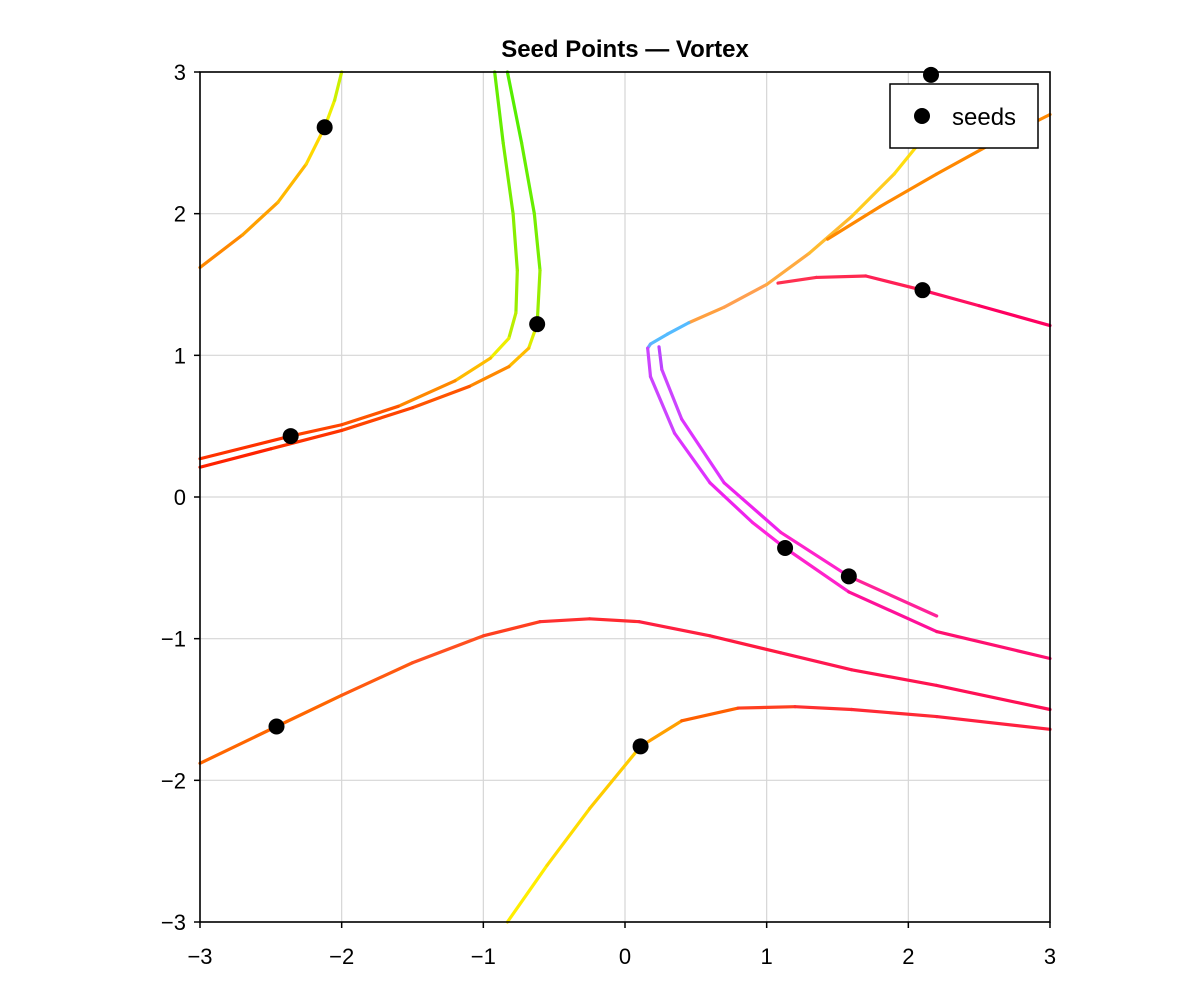  Describe the element at coordinates (1050, 956) in the screenshot. I see `x-tick-label: 3` at that location.